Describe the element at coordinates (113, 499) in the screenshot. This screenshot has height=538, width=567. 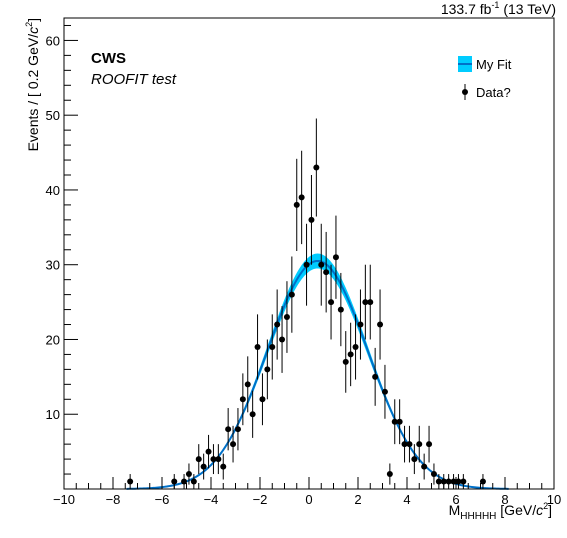
I see `x-tick-label: −8` at that location.